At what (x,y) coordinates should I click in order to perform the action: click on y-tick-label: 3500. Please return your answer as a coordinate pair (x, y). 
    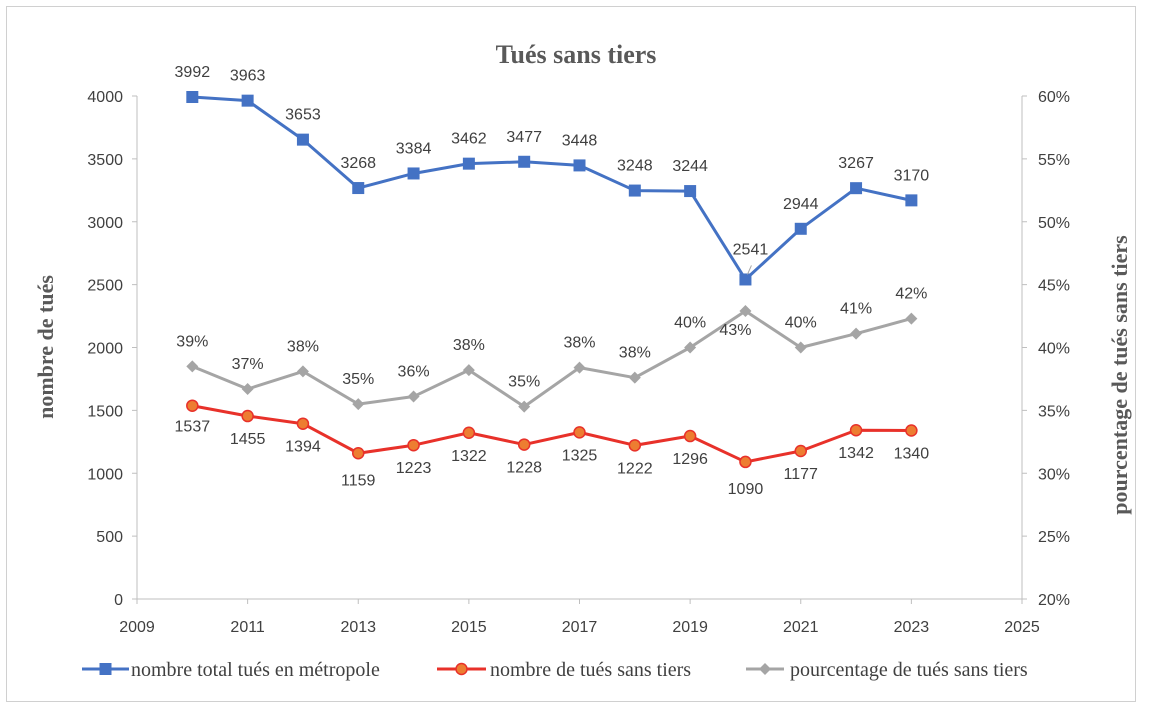
    Looking at the image, I should click on (105, 160).